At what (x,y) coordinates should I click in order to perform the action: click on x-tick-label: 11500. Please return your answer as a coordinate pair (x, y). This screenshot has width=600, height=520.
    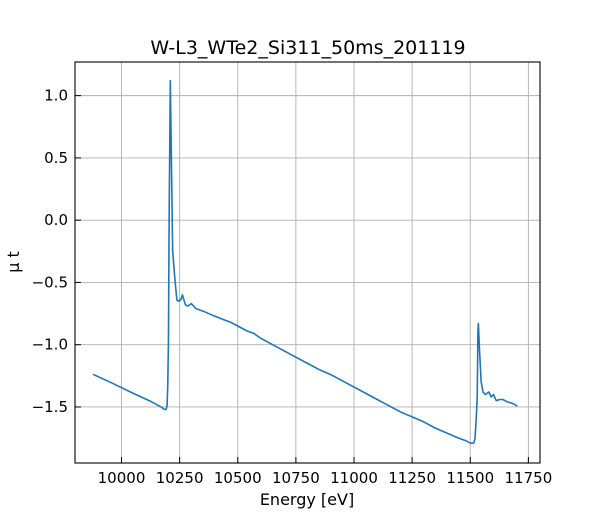
    Looking at the image, I should click on (470, 478).